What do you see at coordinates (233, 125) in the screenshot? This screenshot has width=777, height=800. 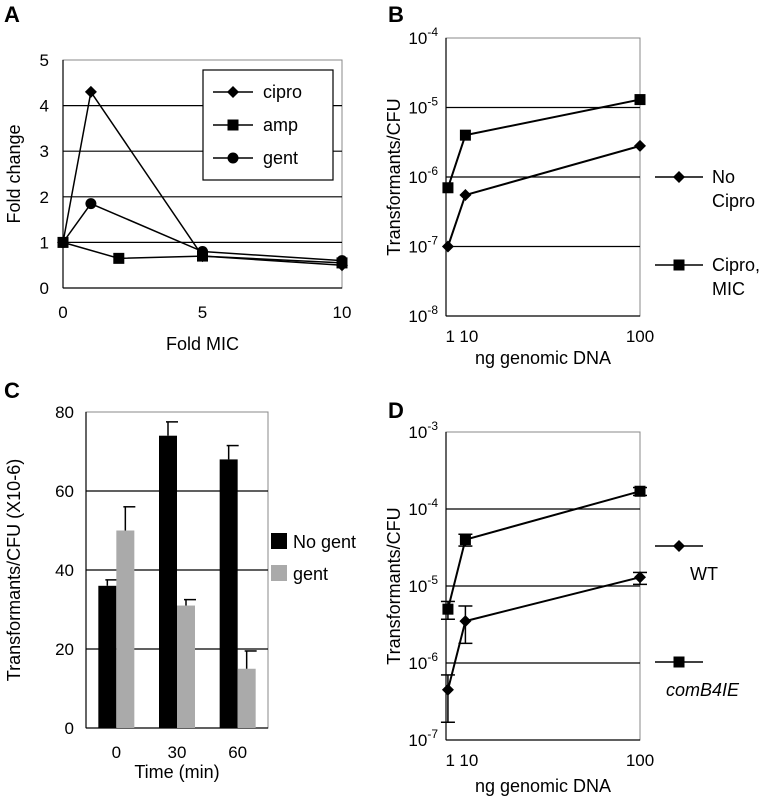 I see `panel-a-legend-marker-amp` at bounding box center [233, 125].